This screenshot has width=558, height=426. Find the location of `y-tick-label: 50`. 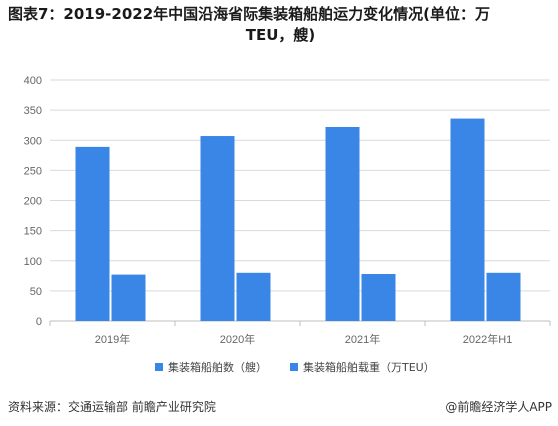

y-tick-label: 50 is located at coordinates (36, 292).